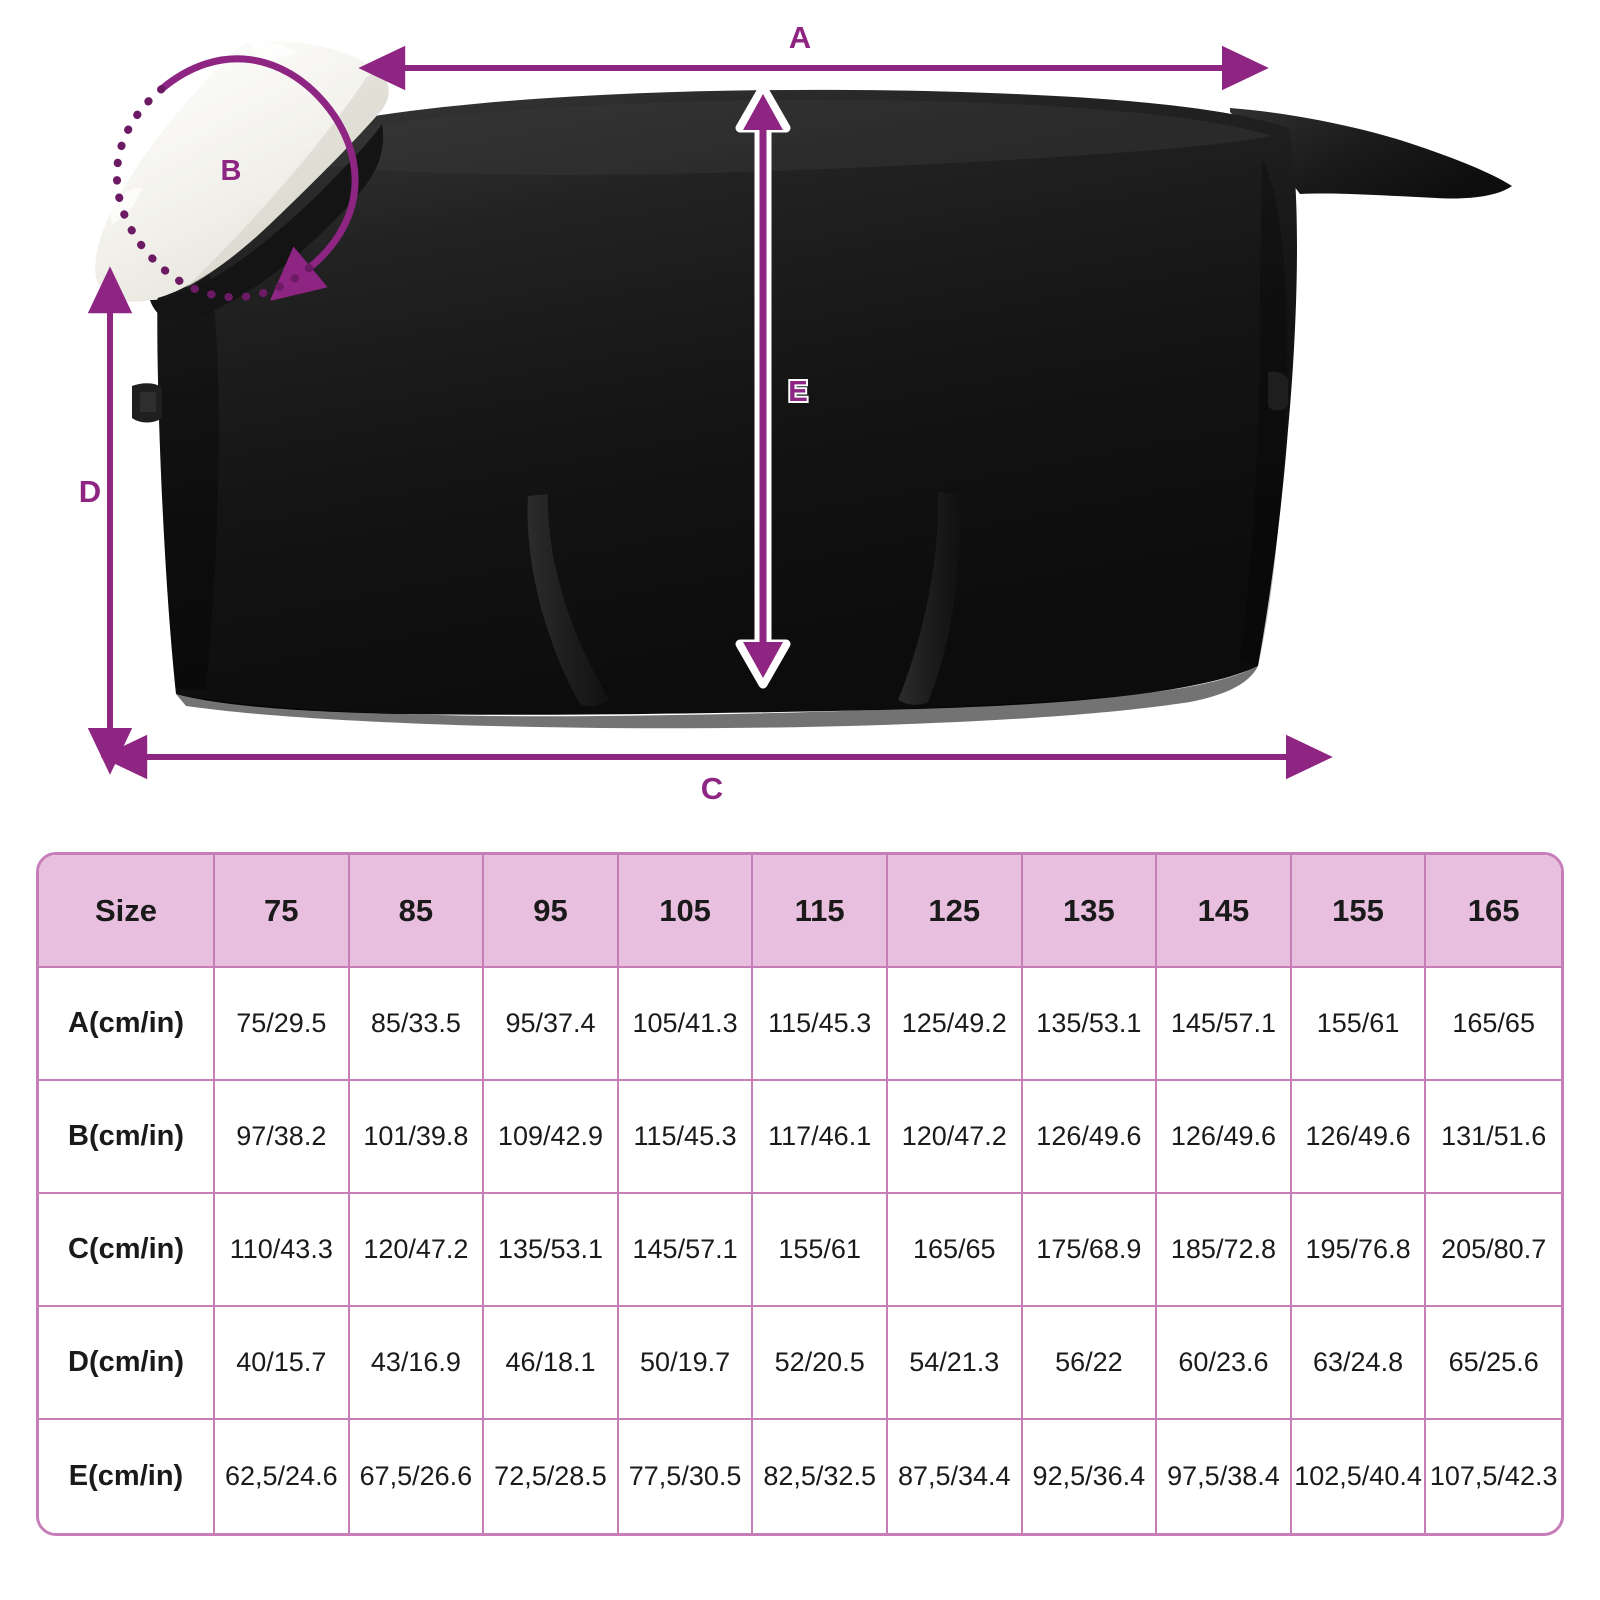  What do you see at coordinates (1493, 1476) in the screenshot?
I see `cell-e-165: 107,5/42.3` at bounding box center [1493, 1476].